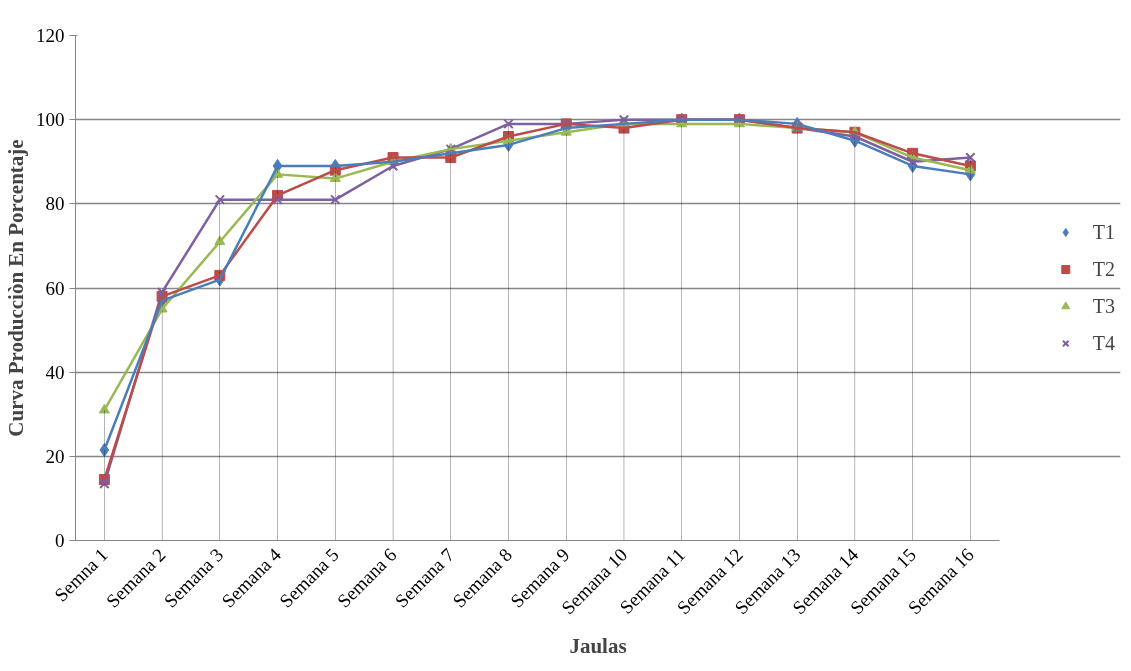  Describe the element at coordinates (55, 288) in the screenshot. I see `y-tick-label: 60` at that location.